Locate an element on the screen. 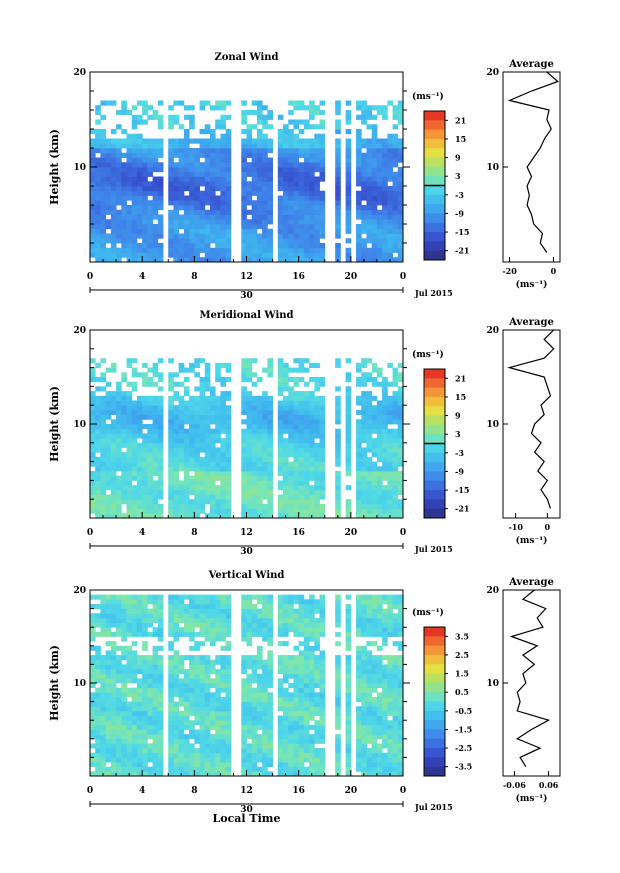 The height and width of the screenshot is (873, 620). colorbar-swatch is located at coordinates (434, 411).